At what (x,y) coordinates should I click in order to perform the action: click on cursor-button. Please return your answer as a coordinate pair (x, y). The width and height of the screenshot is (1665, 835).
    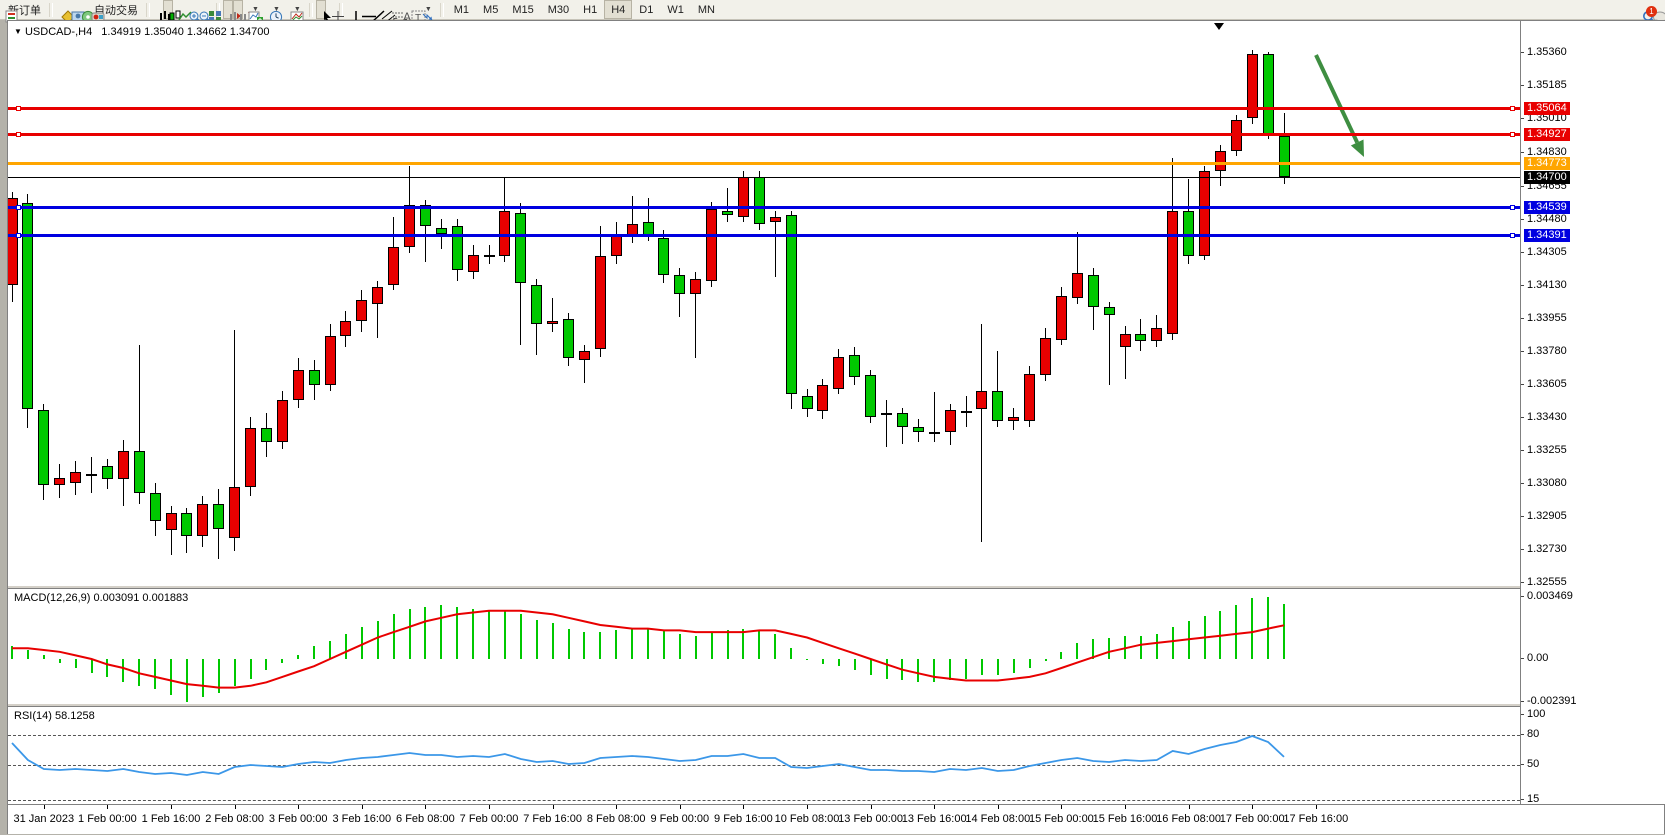
    Looking at the image, I should click on (323, 11).